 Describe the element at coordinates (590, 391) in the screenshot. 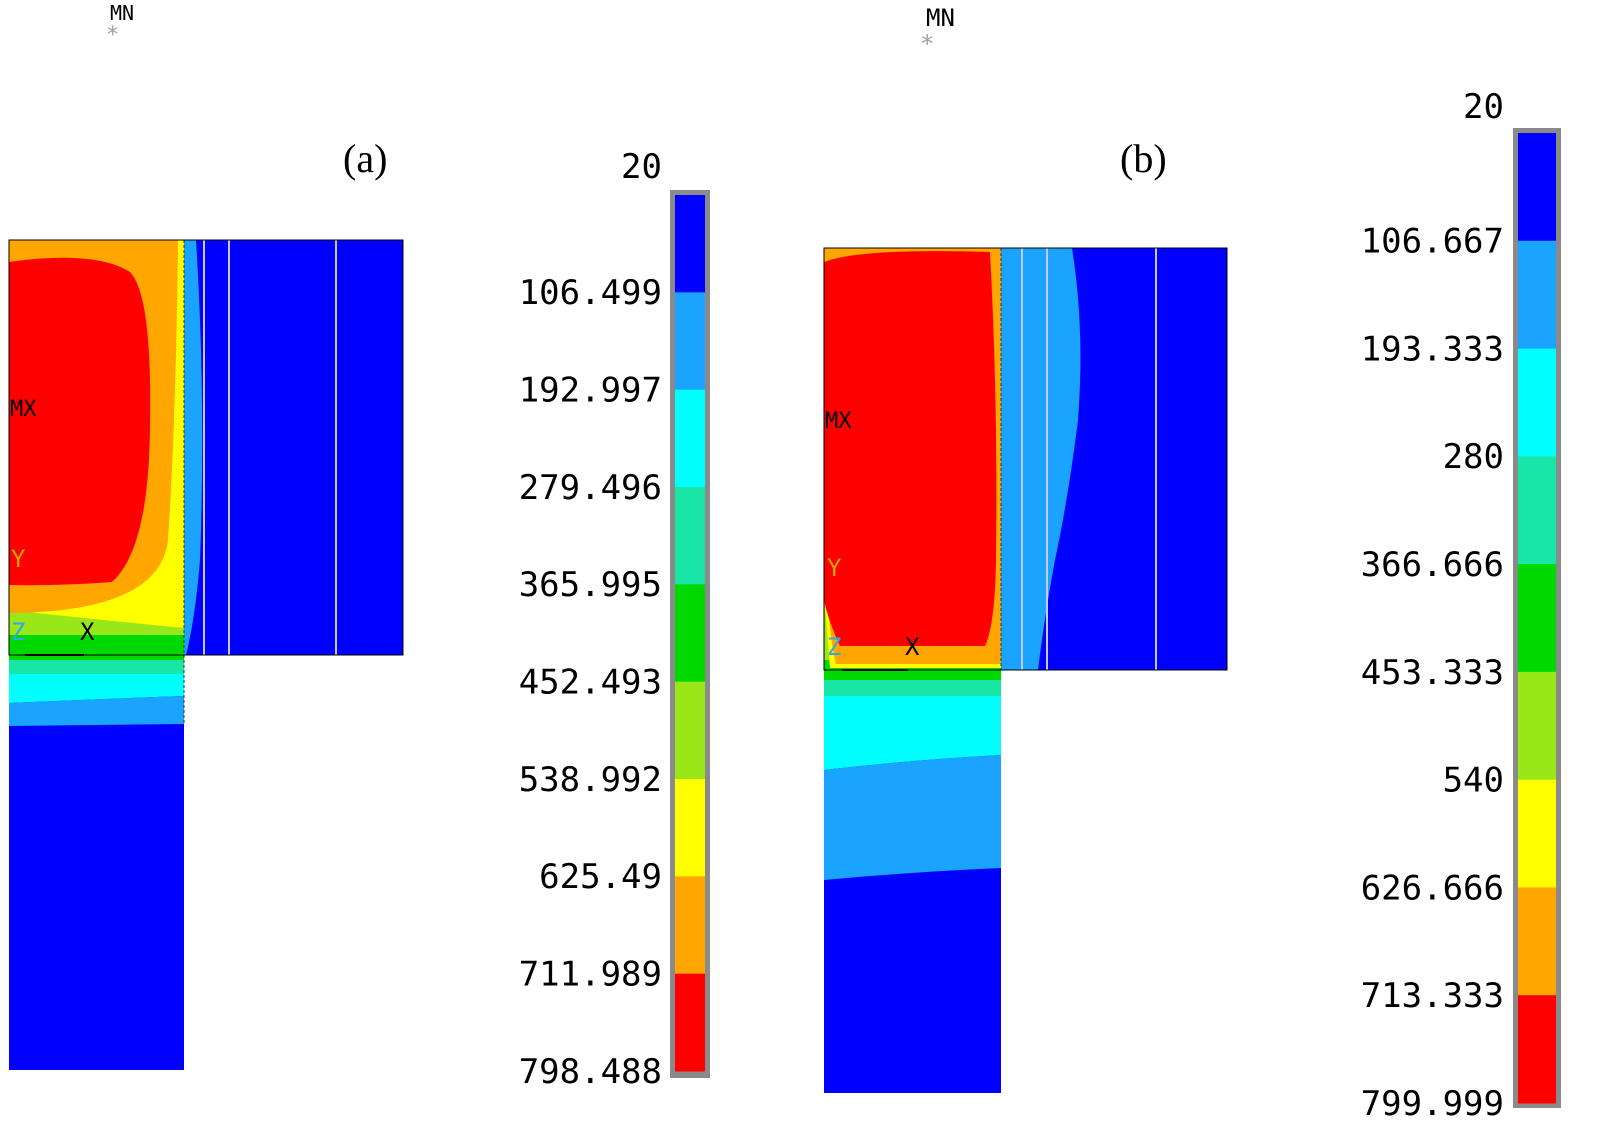

I see `legend-value-label: 192.997` at that location.